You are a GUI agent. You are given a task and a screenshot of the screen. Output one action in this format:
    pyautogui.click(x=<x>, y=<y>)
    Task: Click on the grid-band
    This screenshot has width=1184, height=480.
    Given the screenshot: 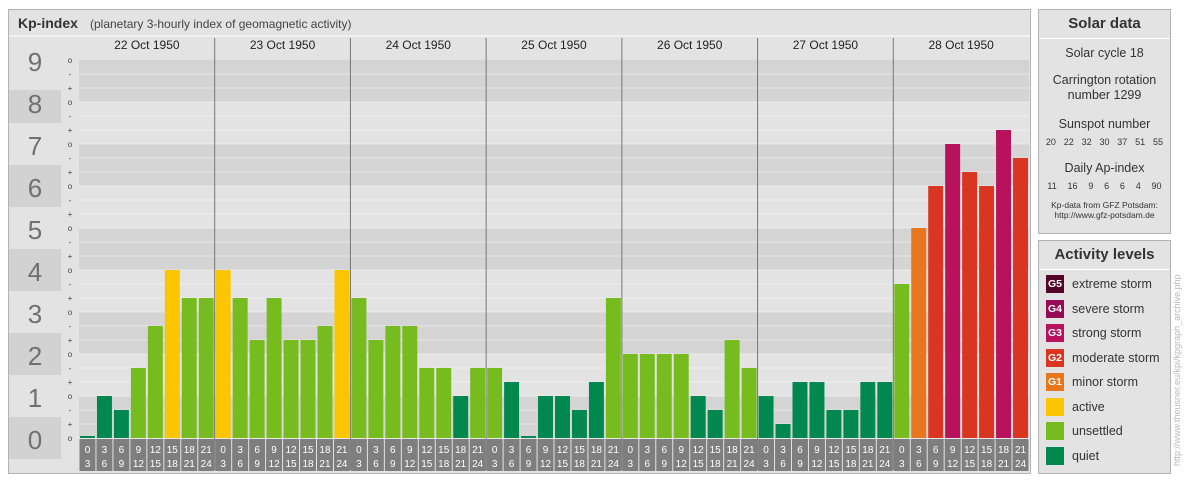 What is the action you would take?
    pyautogui.click(x=554, y=249)
    